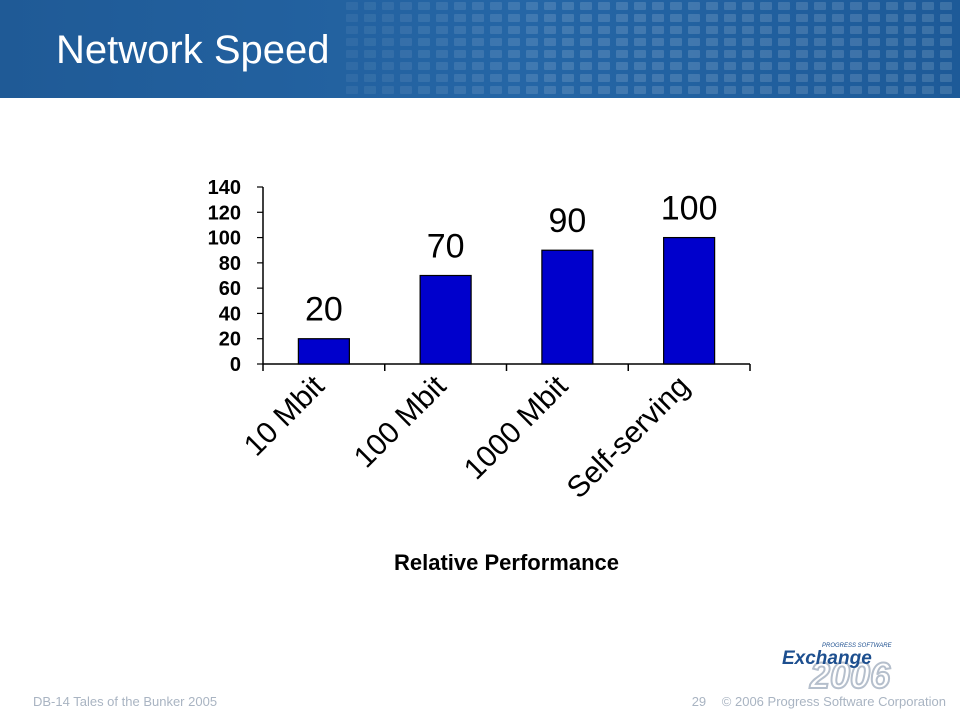  Describe the element at coordinates (628, 437) in the screenshot. I see `x-tick-label: Self-serving` at that location.